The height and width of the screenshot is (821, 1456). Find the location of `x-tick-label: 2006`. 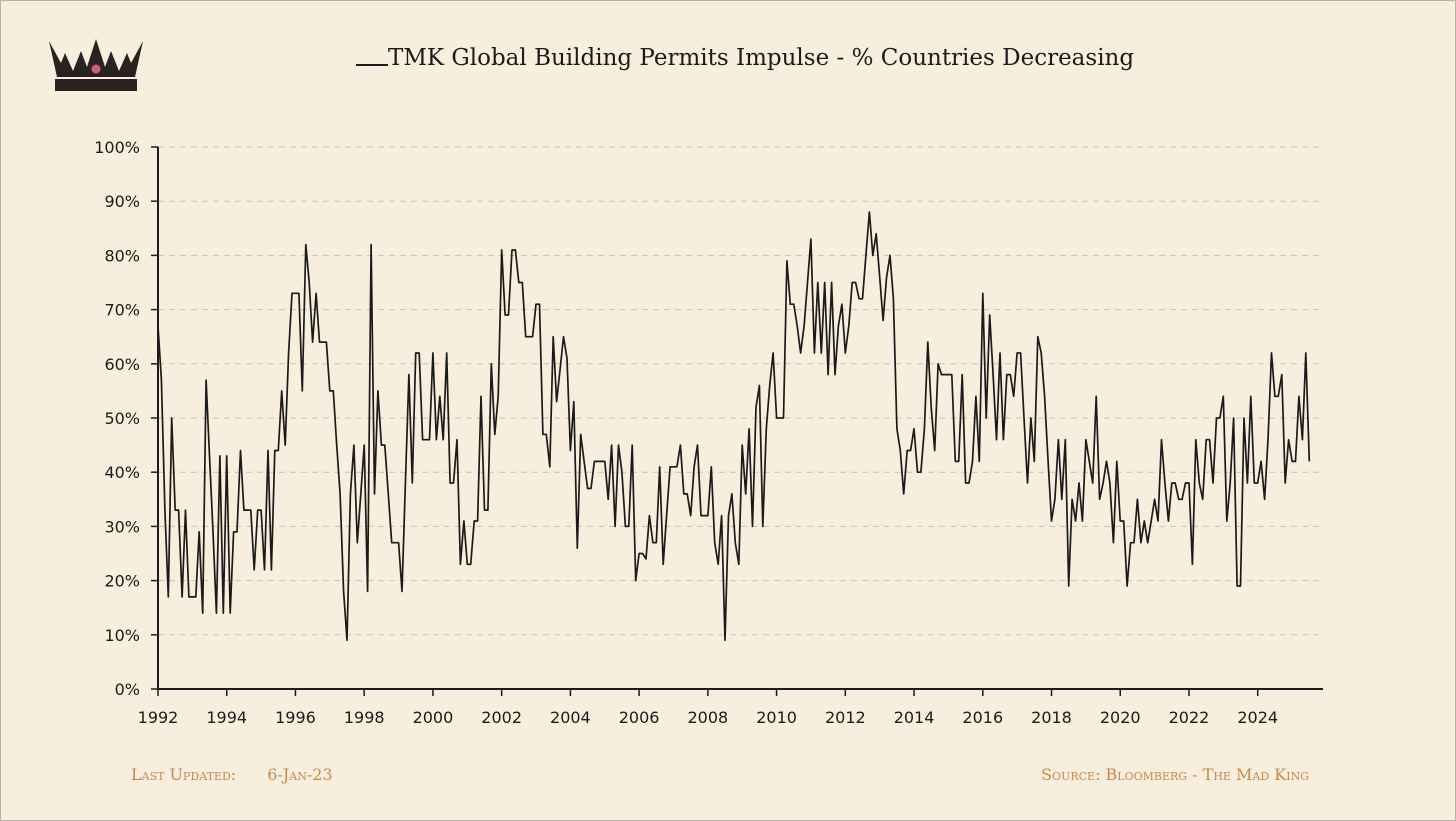

x-tick-label: 2006 is located at coordinates (639, 717).